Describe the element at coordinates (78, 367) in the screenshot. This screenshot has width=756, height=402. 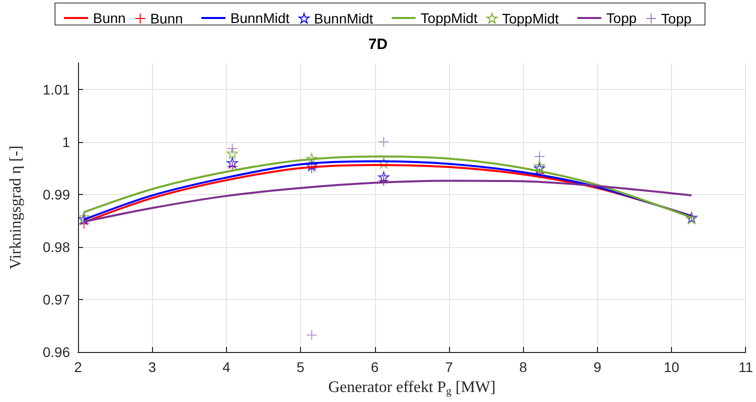
I see `x-tick-label: 2` at that location.